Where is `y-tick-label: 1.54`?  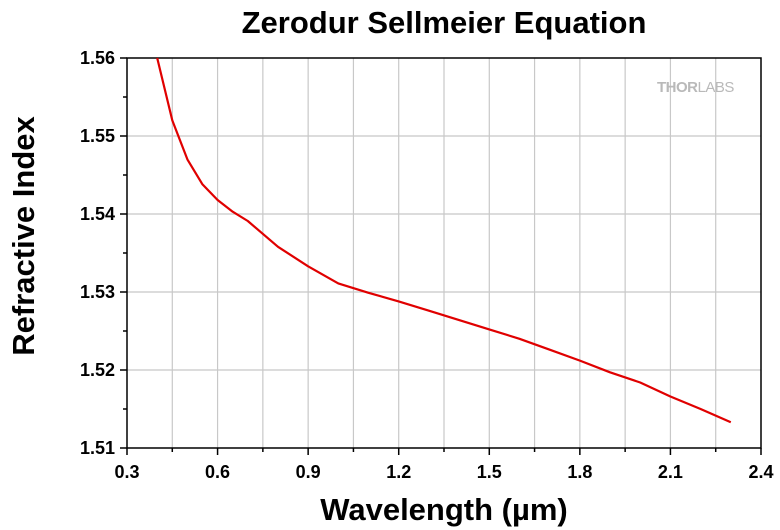 y-tick-label: 1.54 is located at coordinates (97, 214).